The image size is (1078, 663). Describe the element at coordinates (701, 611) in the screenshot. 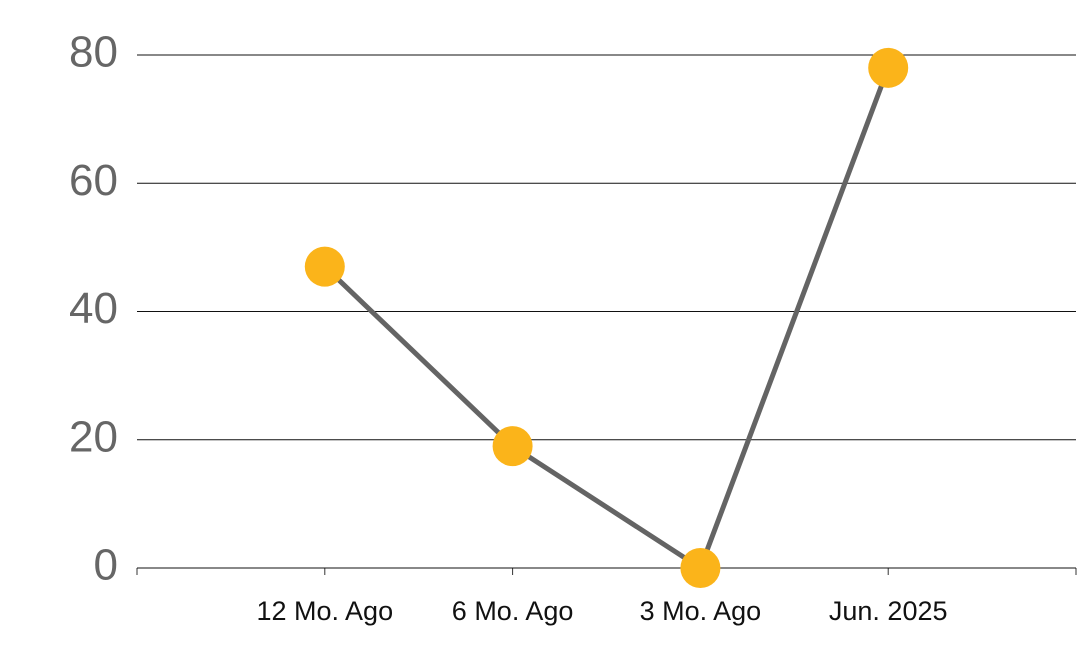

I see `x-tick-label: 3 Mo. Ago` at that location.